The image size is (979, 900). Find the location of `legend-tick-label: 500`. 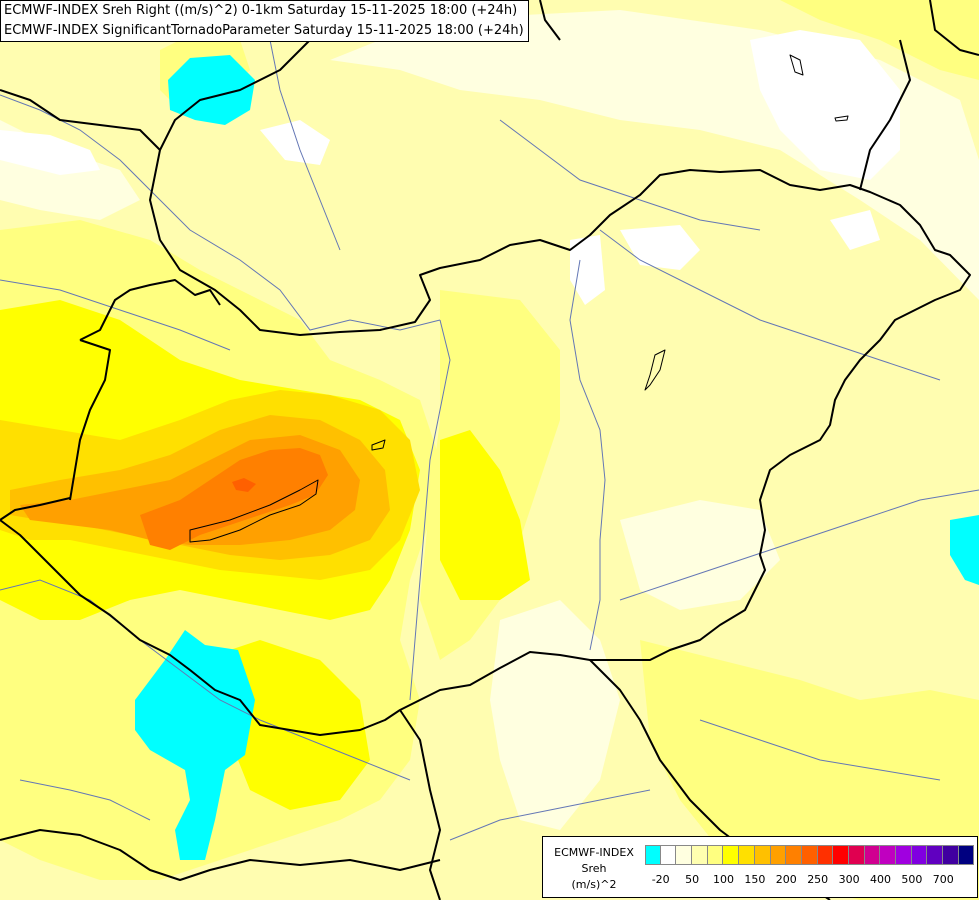

legend-tick-label: 500 is located at coordinates (912, 879).